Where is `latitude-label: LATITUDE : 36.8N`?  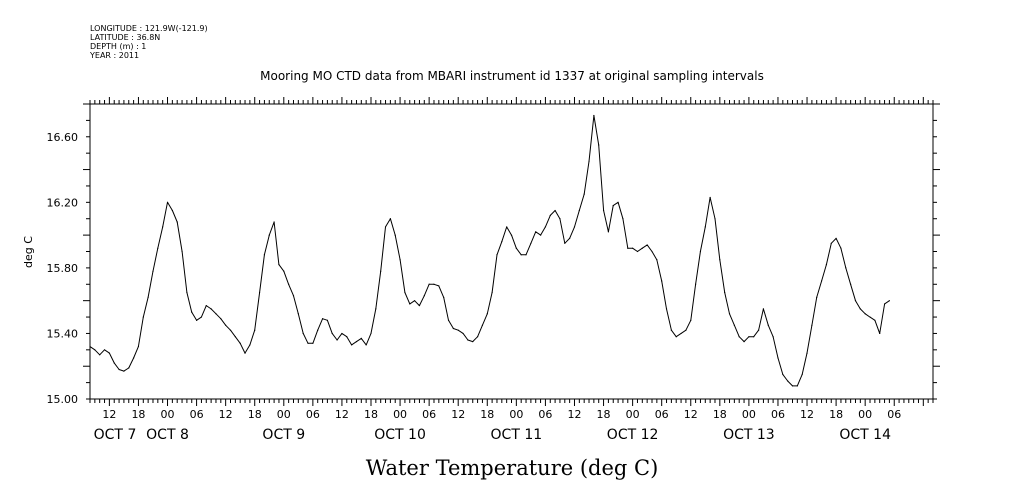 latitude-label: LATITUDE : 36.8N is located at coordinates (125, 37).